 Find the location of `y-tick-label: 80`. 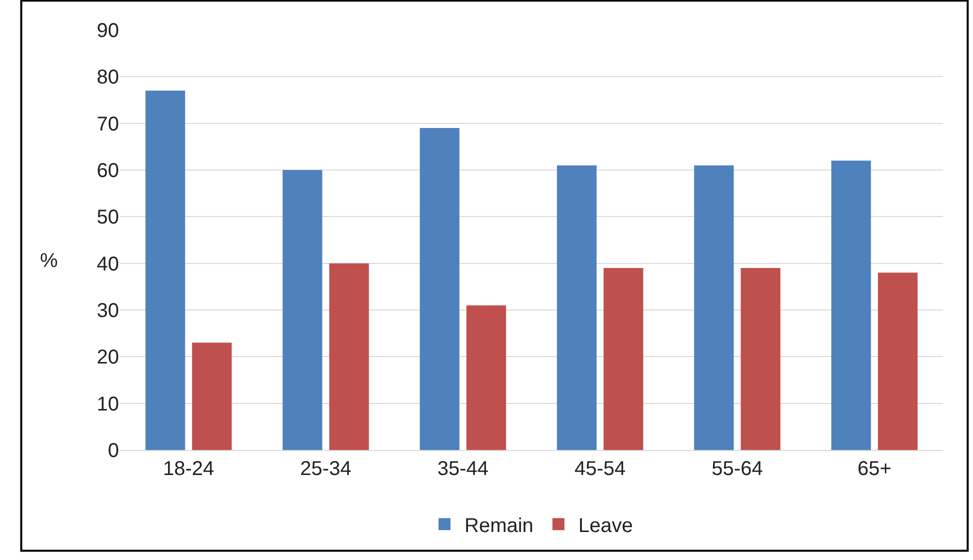

y-tick-label: 80 is located at coordinates (107, 77).